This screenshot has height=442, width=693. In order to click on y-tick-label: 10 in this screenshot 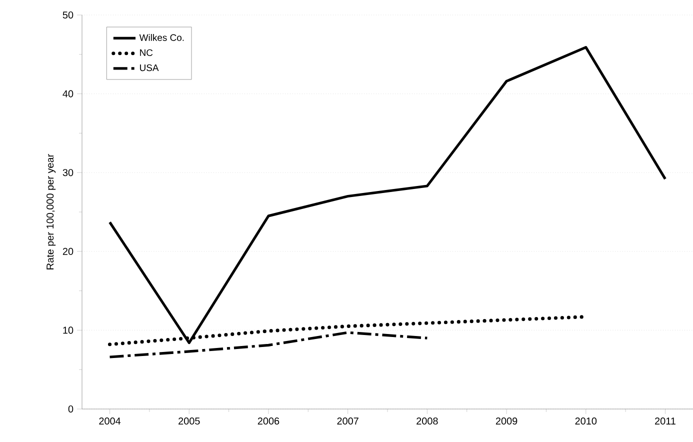, I will do `click(68, 330)`.